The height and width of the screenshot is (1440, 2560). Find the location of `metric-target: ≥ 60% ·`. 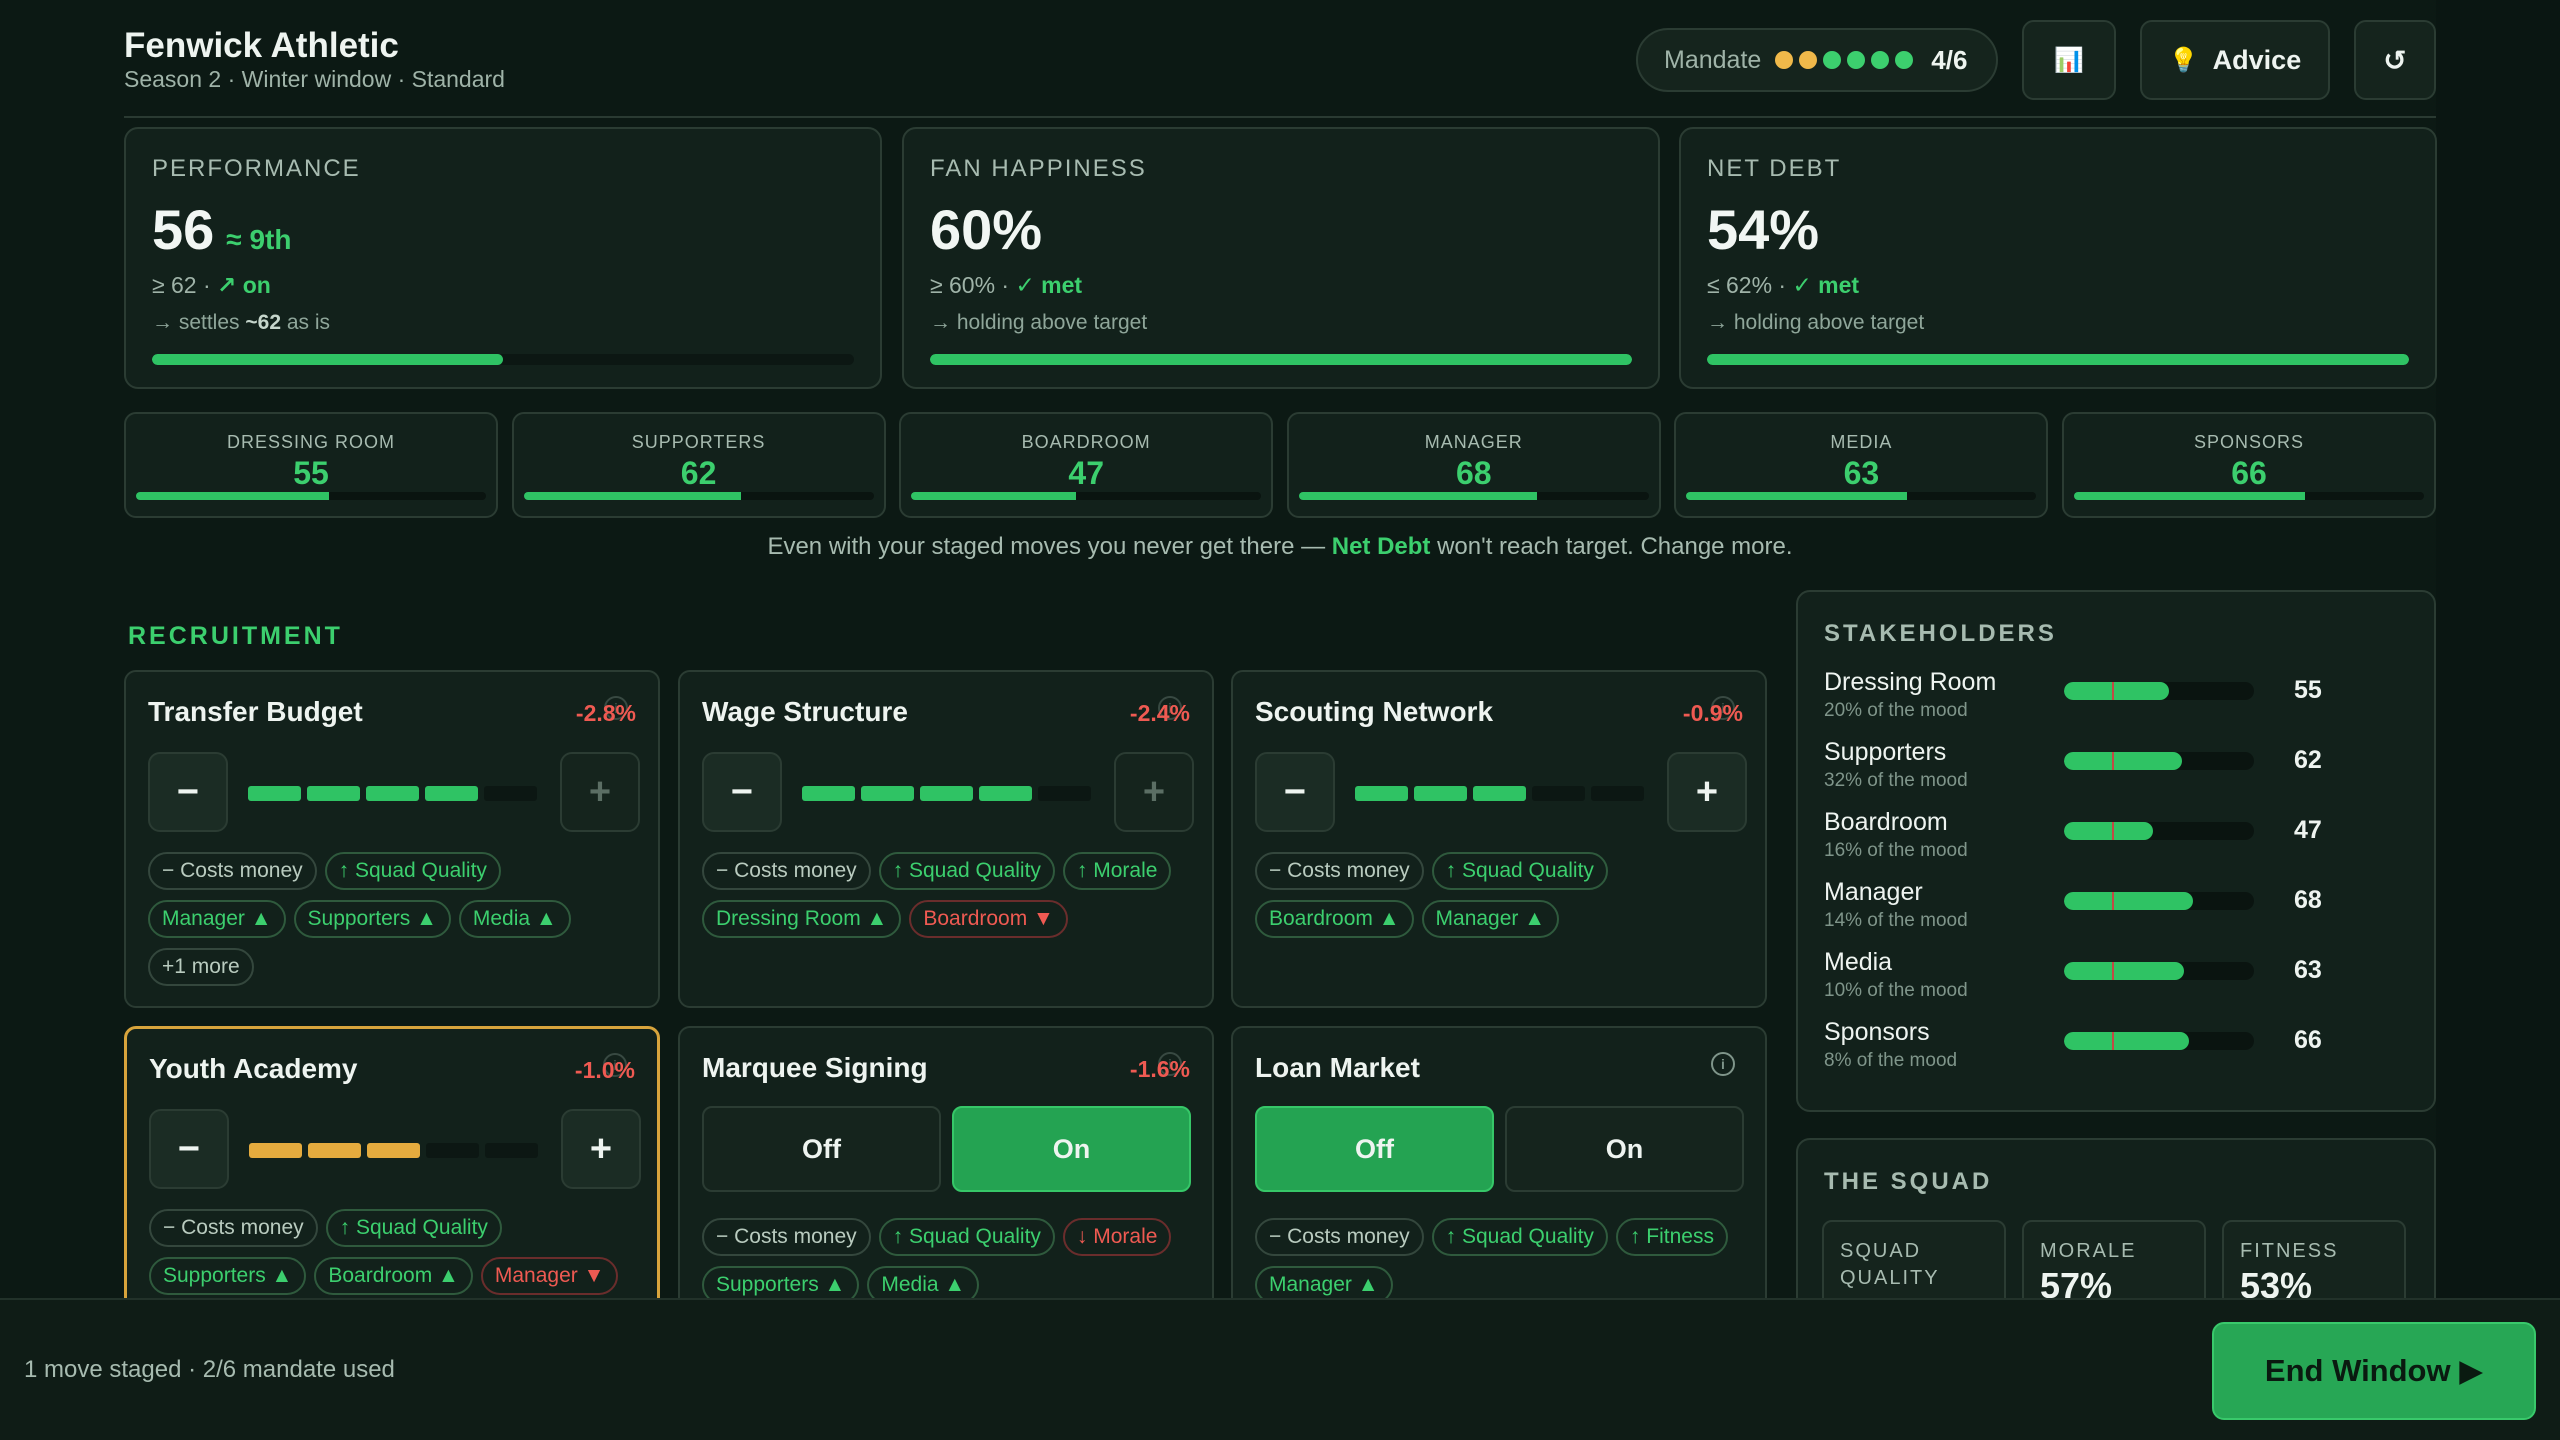

metric-target: ≥ 60% · is located at coordinates (973, 285).